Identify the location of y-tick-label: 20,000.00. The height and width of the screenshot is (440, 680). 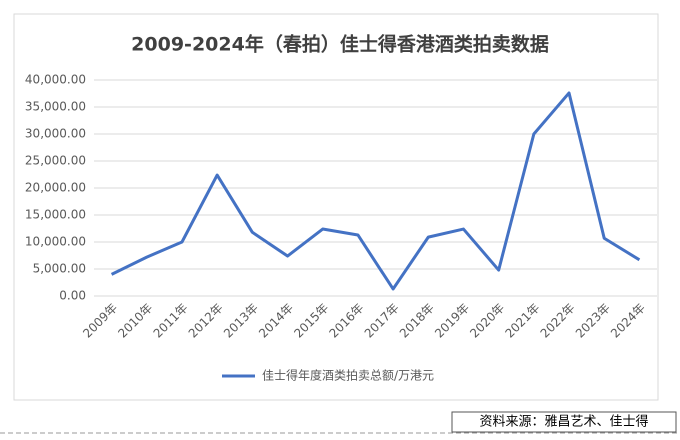
(55, 188).